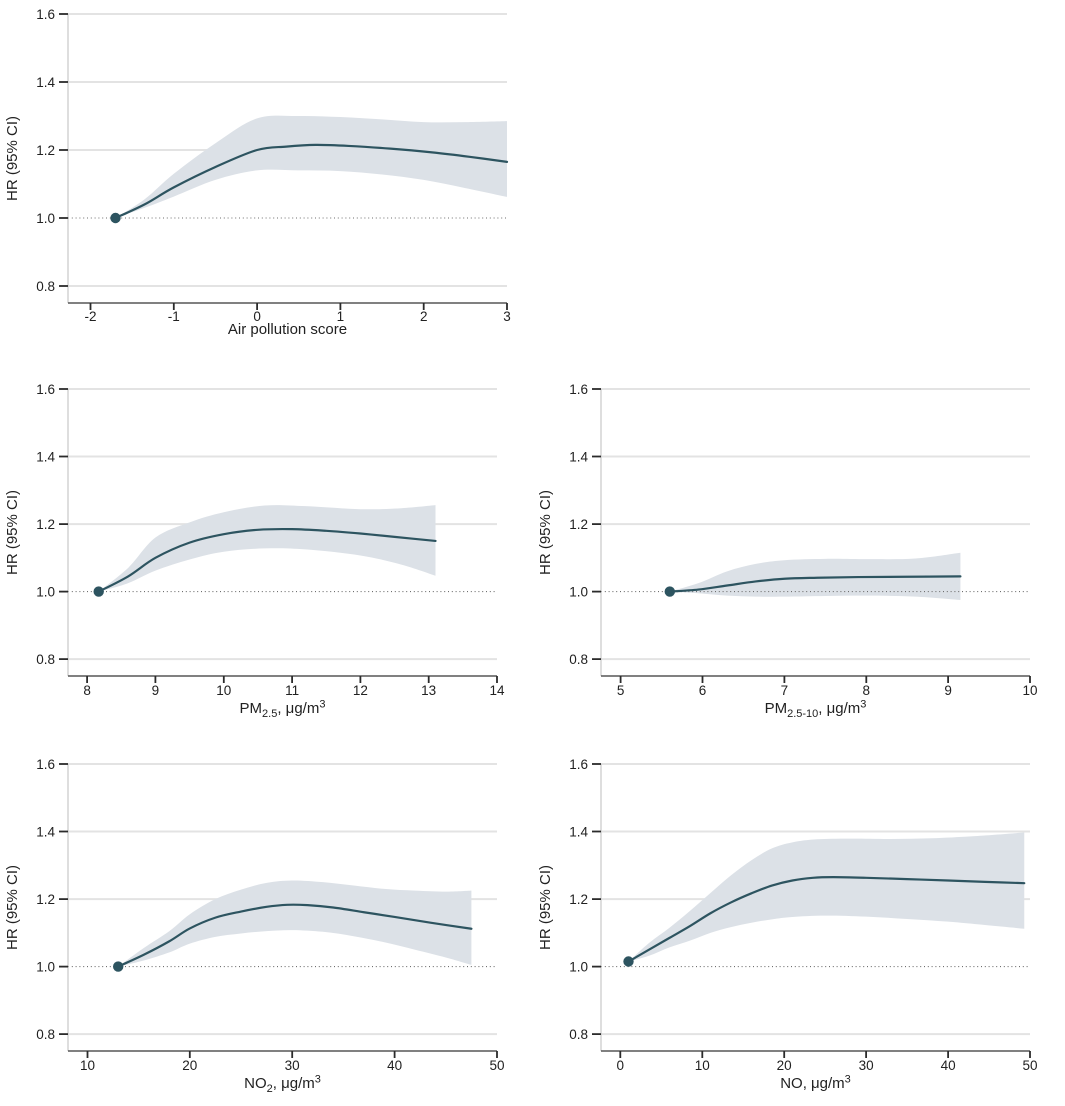  I want to click on x-tick-label: -2, so click(90, 316).